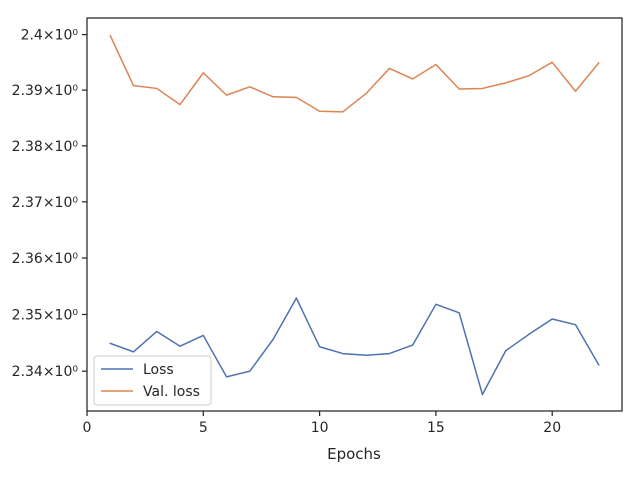  Describe the element at coordinates (45, 203) in the screenshot. I see `y-tick-label: 2.37×10⁰` at that location.